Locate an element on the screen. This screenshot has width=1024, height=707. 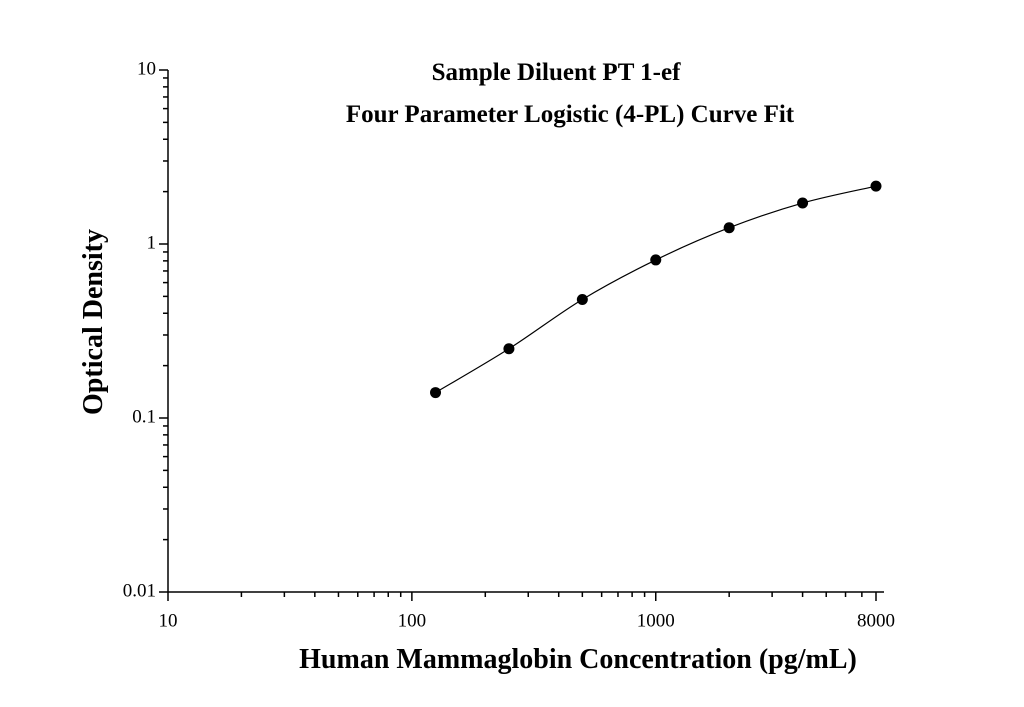
y-tick-label: 0.1 is located at coordinates (144, 416).